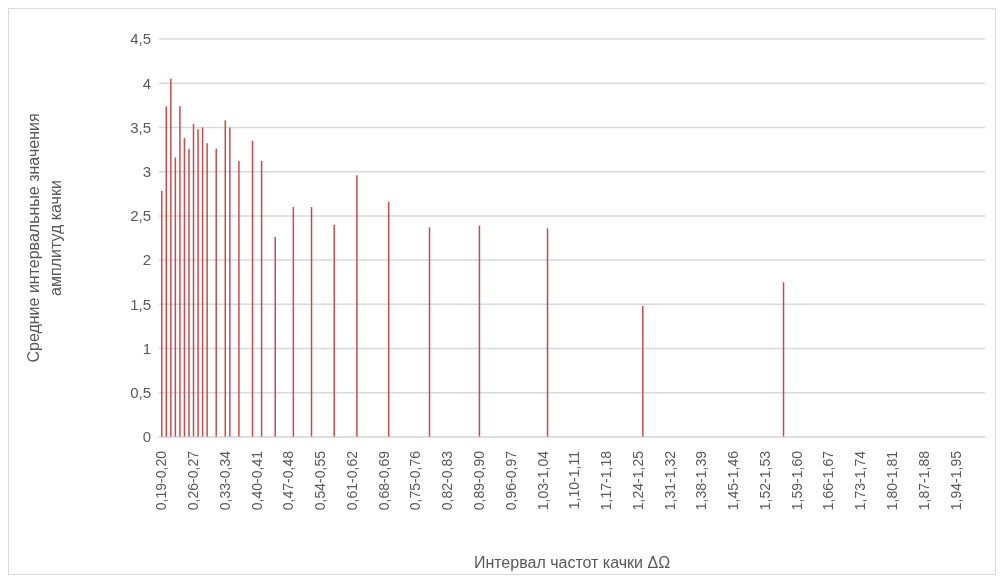  Describe the element at coordinates (415, 480) in the screenshot. I see `x-tick-label: 0,75-0,76` at that location.